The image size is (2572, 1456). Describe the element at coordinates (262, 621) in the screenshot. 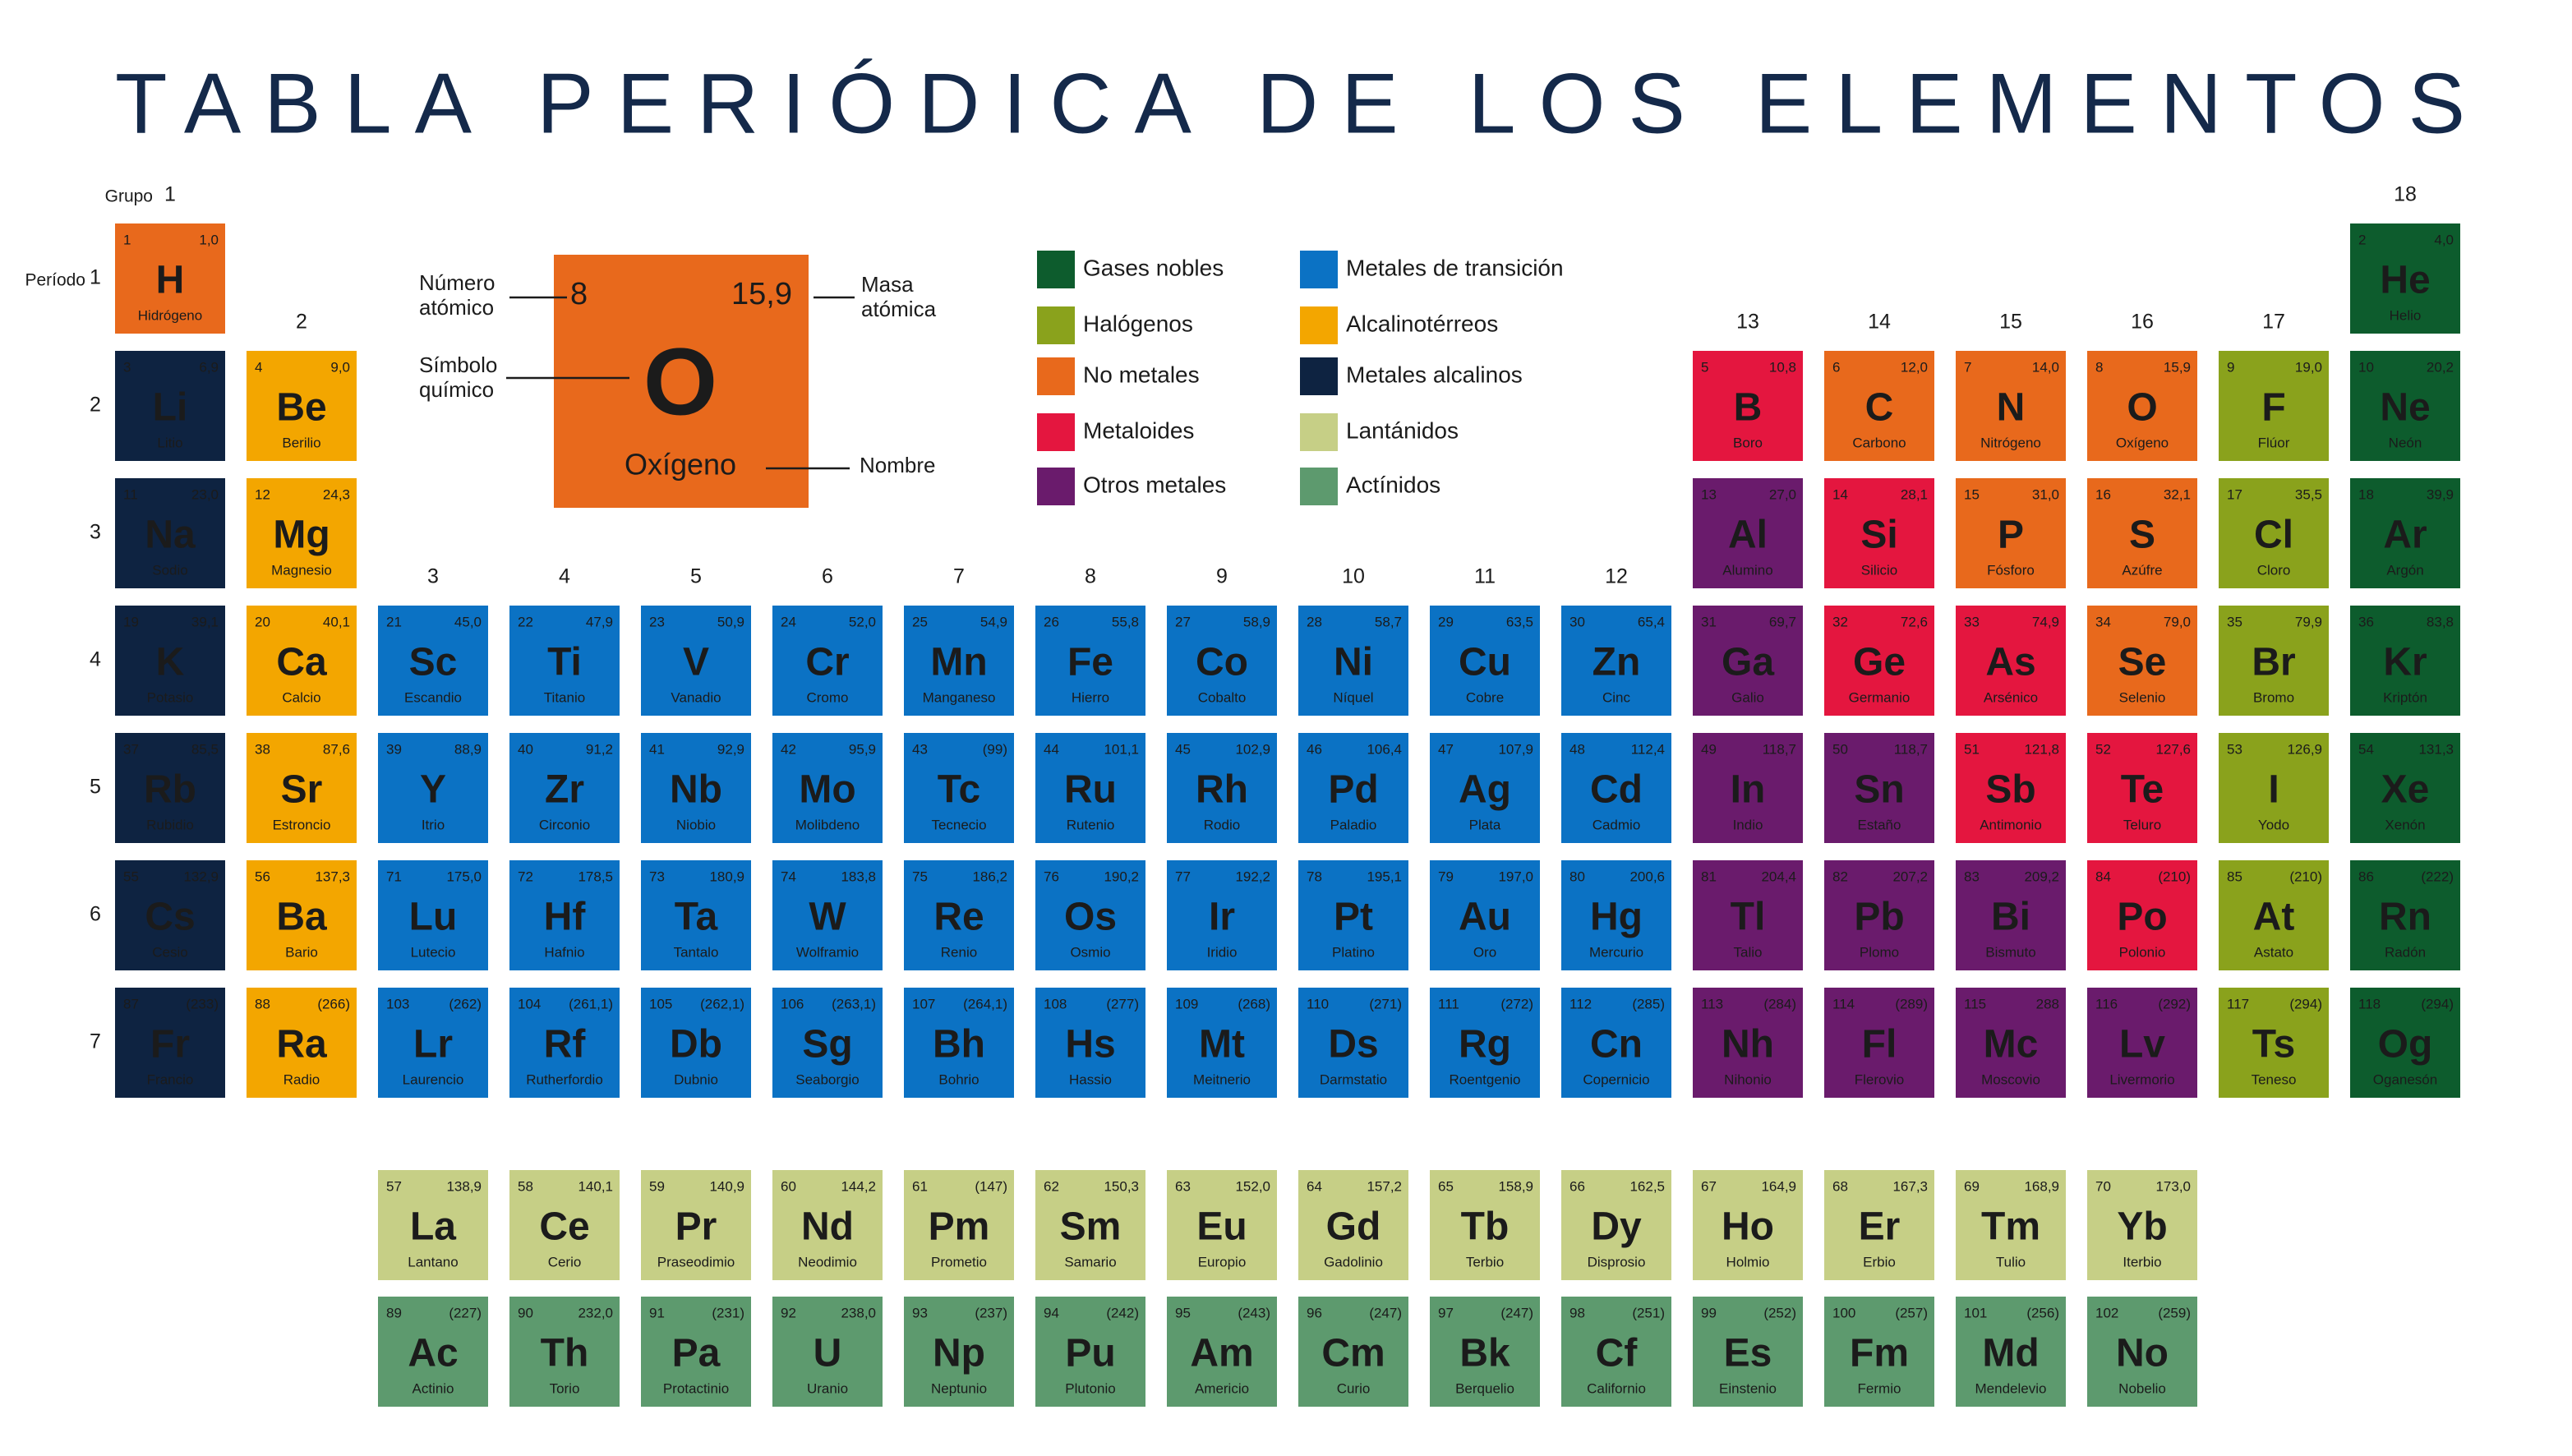

I see `element-number: 20` at that location.